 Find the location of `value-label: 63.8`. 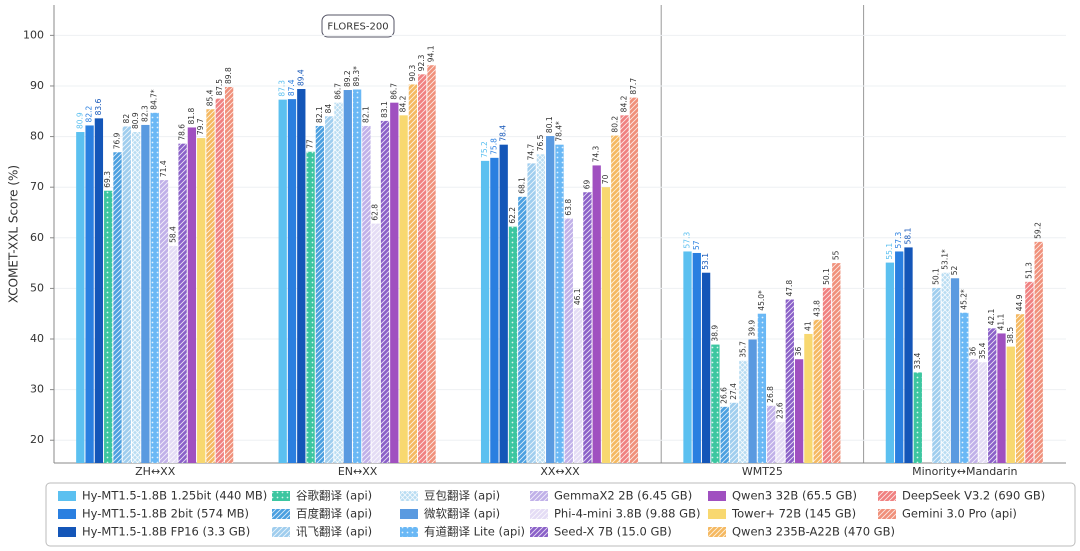

value-label: 63.8 is located at coordinates (568, 207).